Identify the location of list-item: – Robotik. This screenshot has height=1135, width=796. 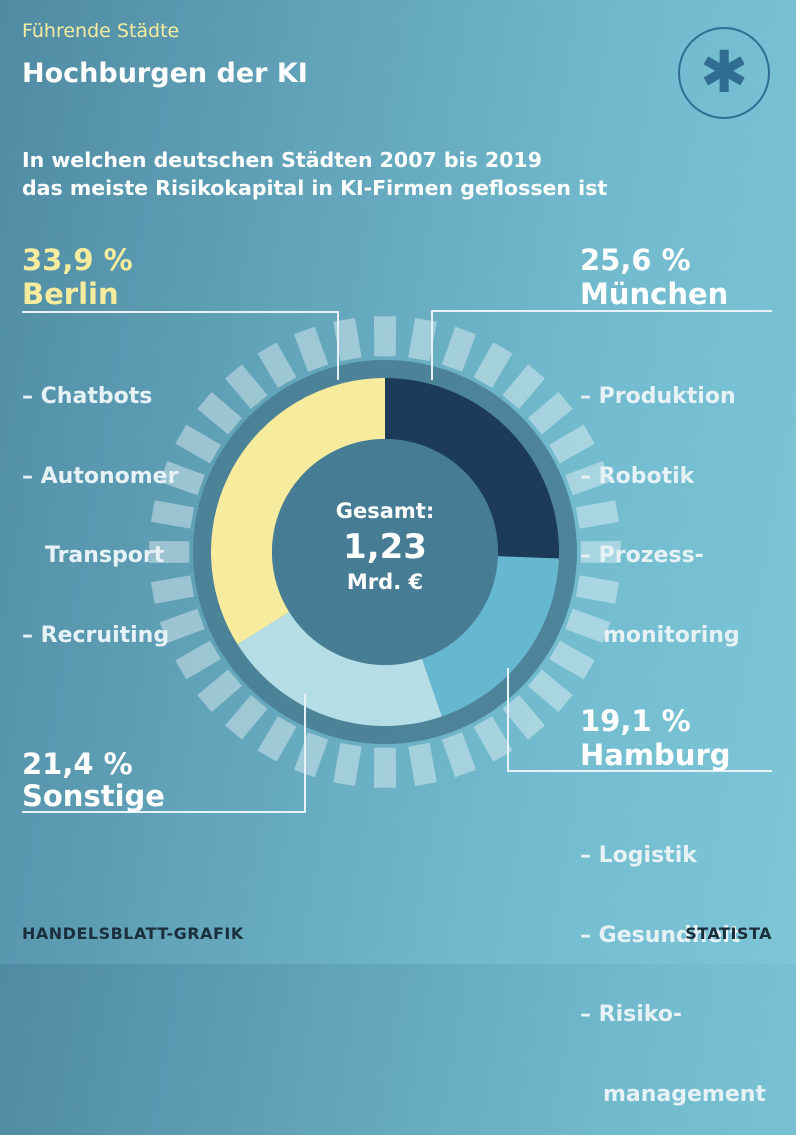
(637, 476).